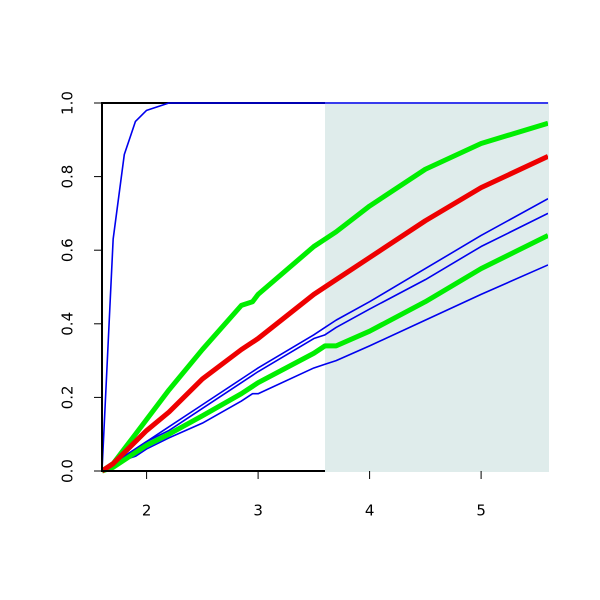  Describe the element at coordinates (68, 177) in the screenshot. I see `y-tick-label: 0.8` at that location.